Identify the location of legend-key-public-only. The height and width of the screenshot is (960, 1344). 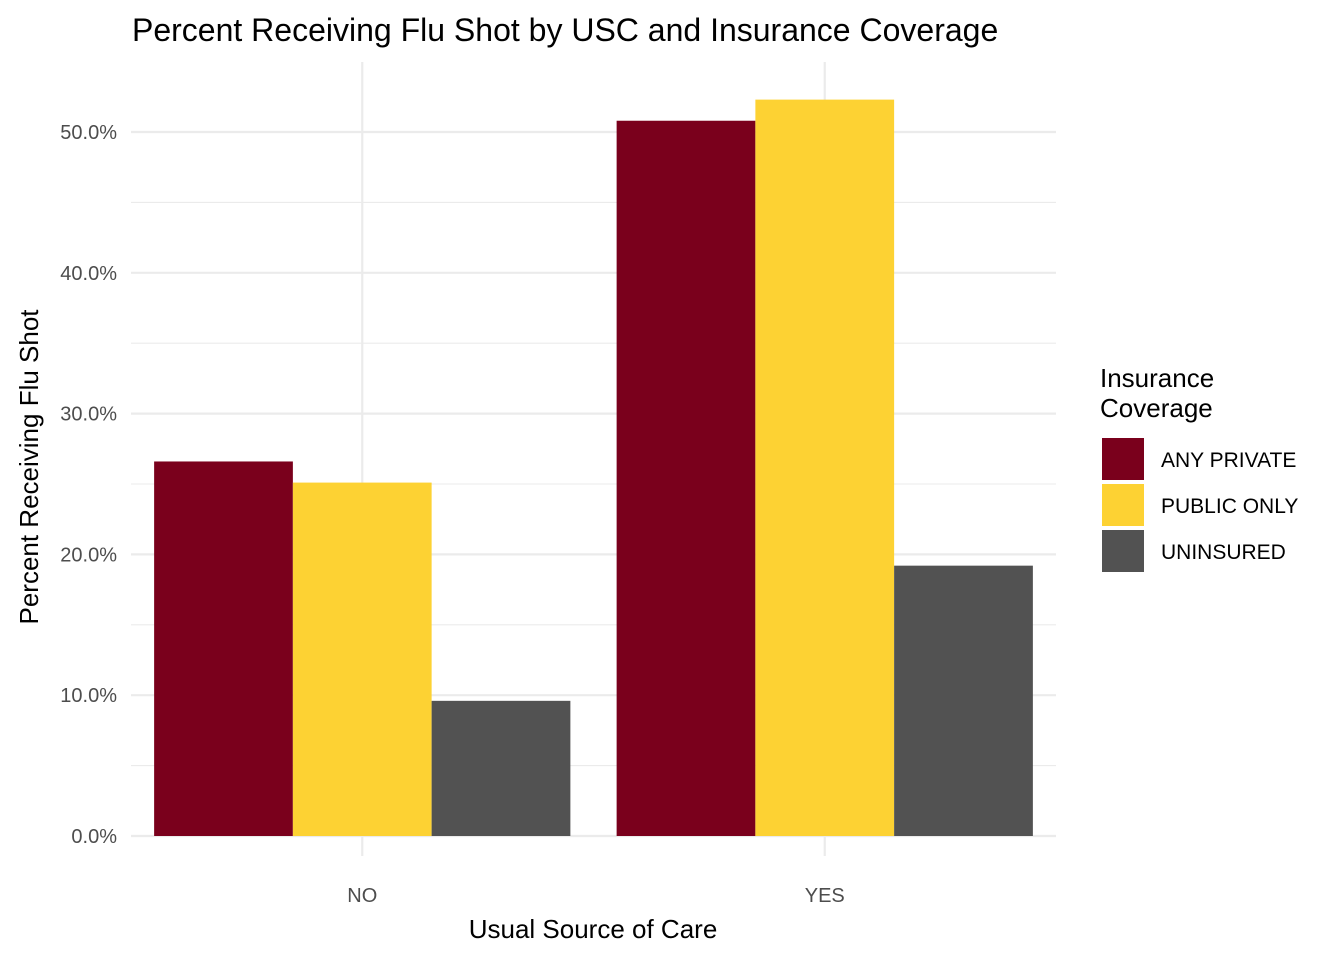
(1123, 505).